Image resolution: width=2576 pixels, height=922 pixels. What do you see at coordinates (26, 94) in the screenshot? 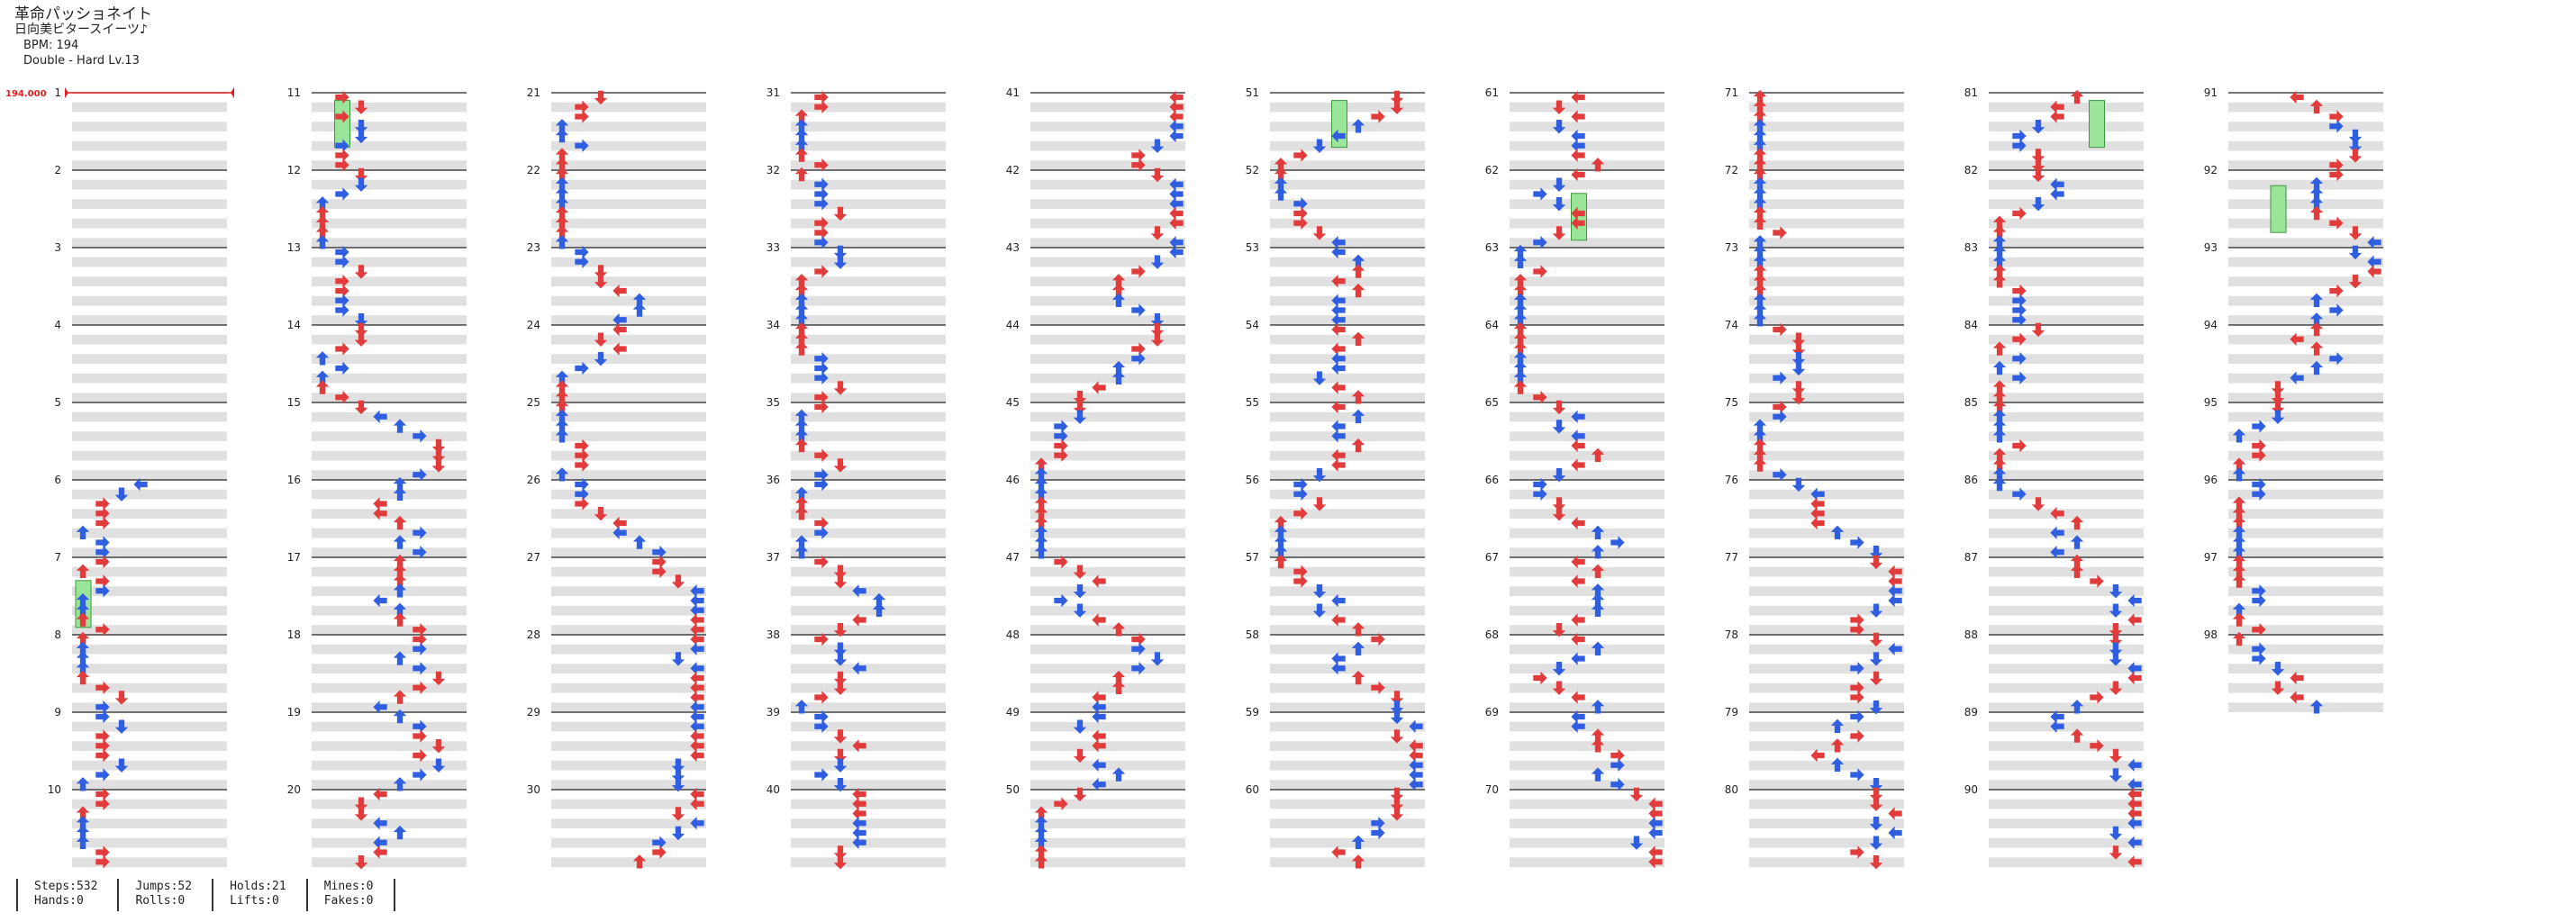
I see `bpm-change-label: 194.000` at bounding box center [26, 94].